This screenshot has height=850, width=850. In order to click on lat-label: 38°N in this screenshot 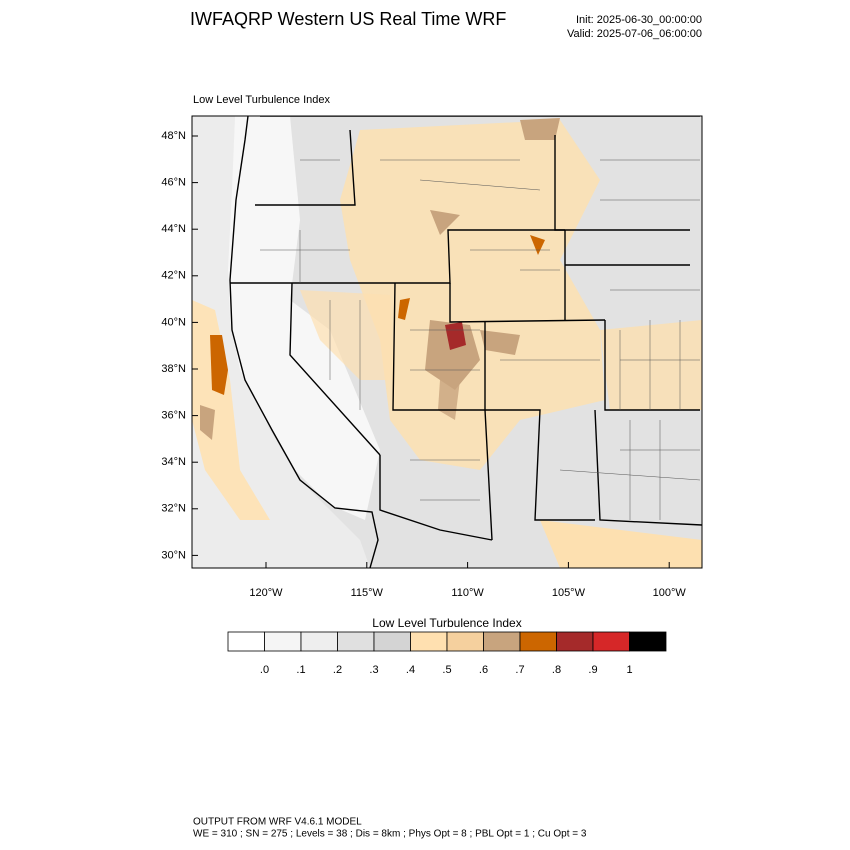, I will do `click(173, 369)`.